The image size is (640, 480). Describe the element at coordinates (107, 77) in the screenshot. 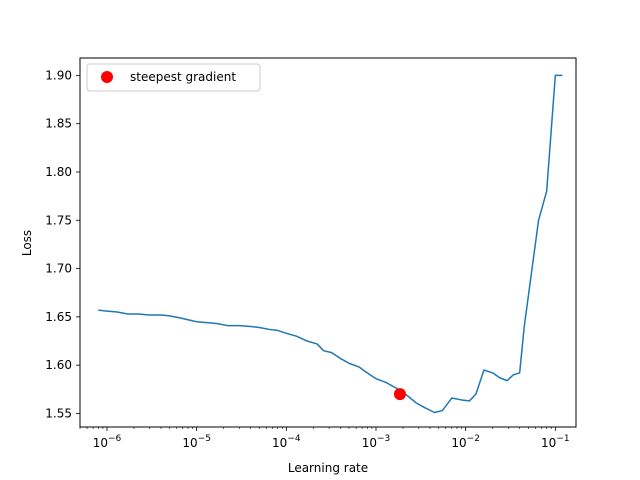

I see `legend-marker-icon` at that location.